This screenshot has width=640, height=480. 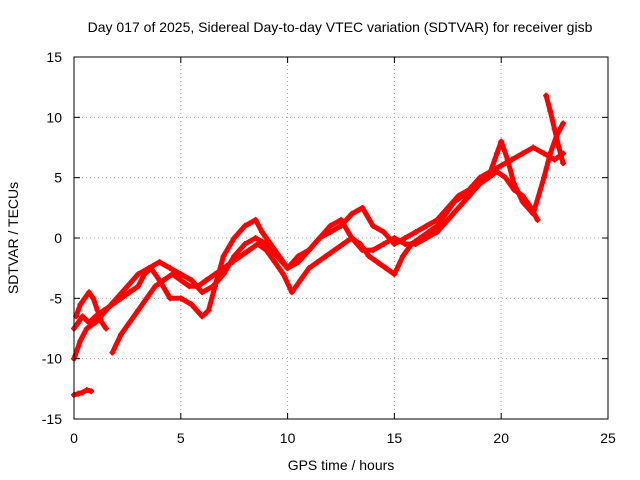 I want to click on y-axis-label: SDTVAR / TECUs, so click(x=13, y=238).